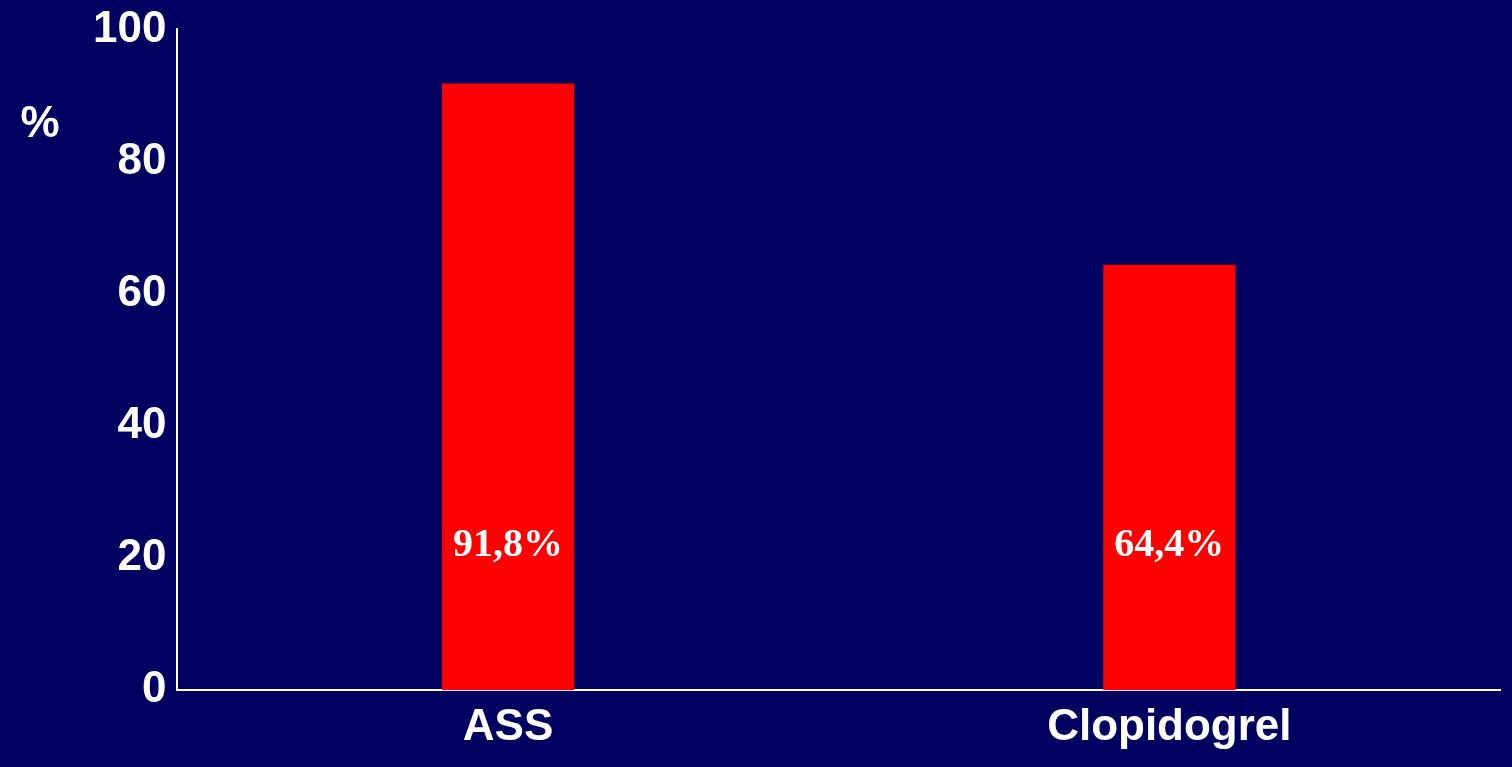  What do you see at coordinates (142, 158) in the screenshot?
I see `y-tick-label: 80` at bounding box center [142, 158].